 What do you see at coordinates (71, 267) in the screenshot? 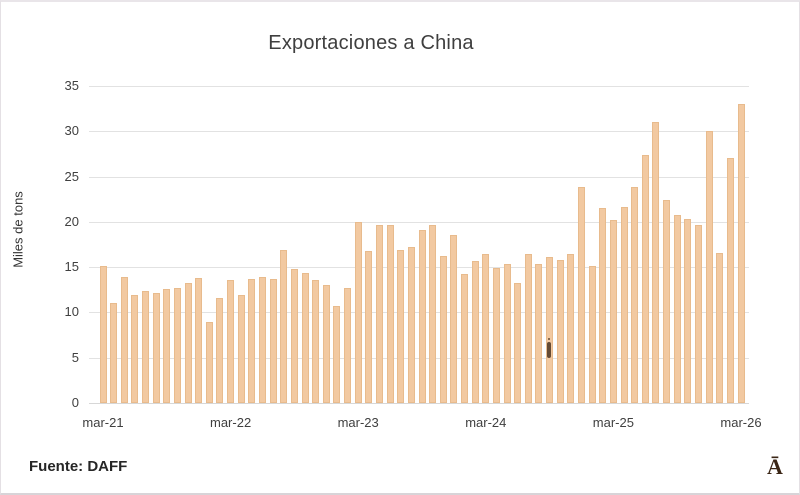
I see `y-tick-label-15: 15` at bounding box center [71, 267].